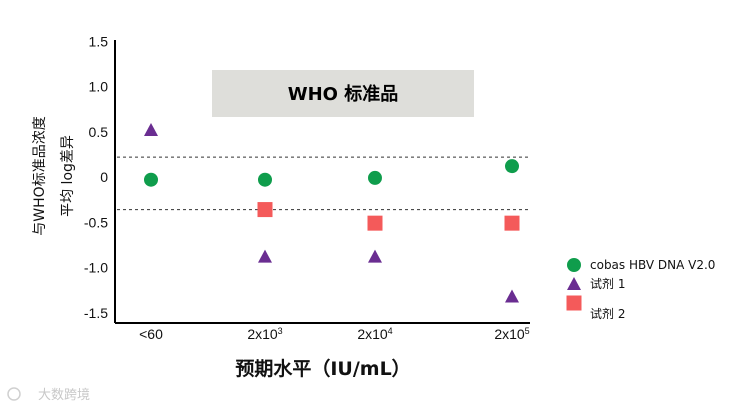  What do you see at coordinates (574, 265) in the screenshot?
I see `legend-marker-circle` at bounding box center [574, 265].